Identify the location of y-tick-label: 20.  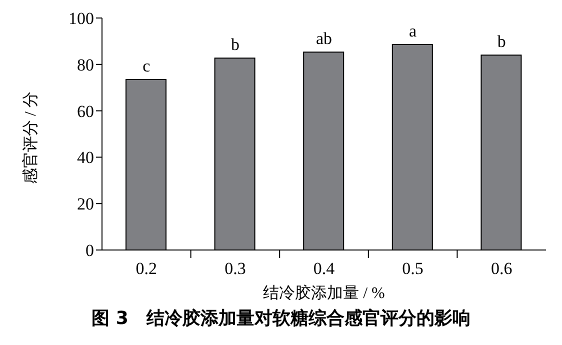
(85, 204).